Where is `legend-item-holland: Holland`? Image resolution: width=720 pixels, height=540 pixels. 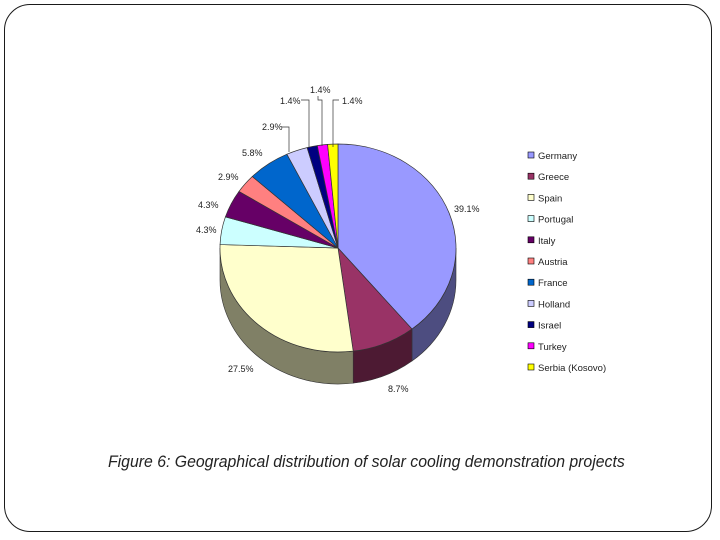 legend-item-holland: Holland is located at coordinates (548, 304).